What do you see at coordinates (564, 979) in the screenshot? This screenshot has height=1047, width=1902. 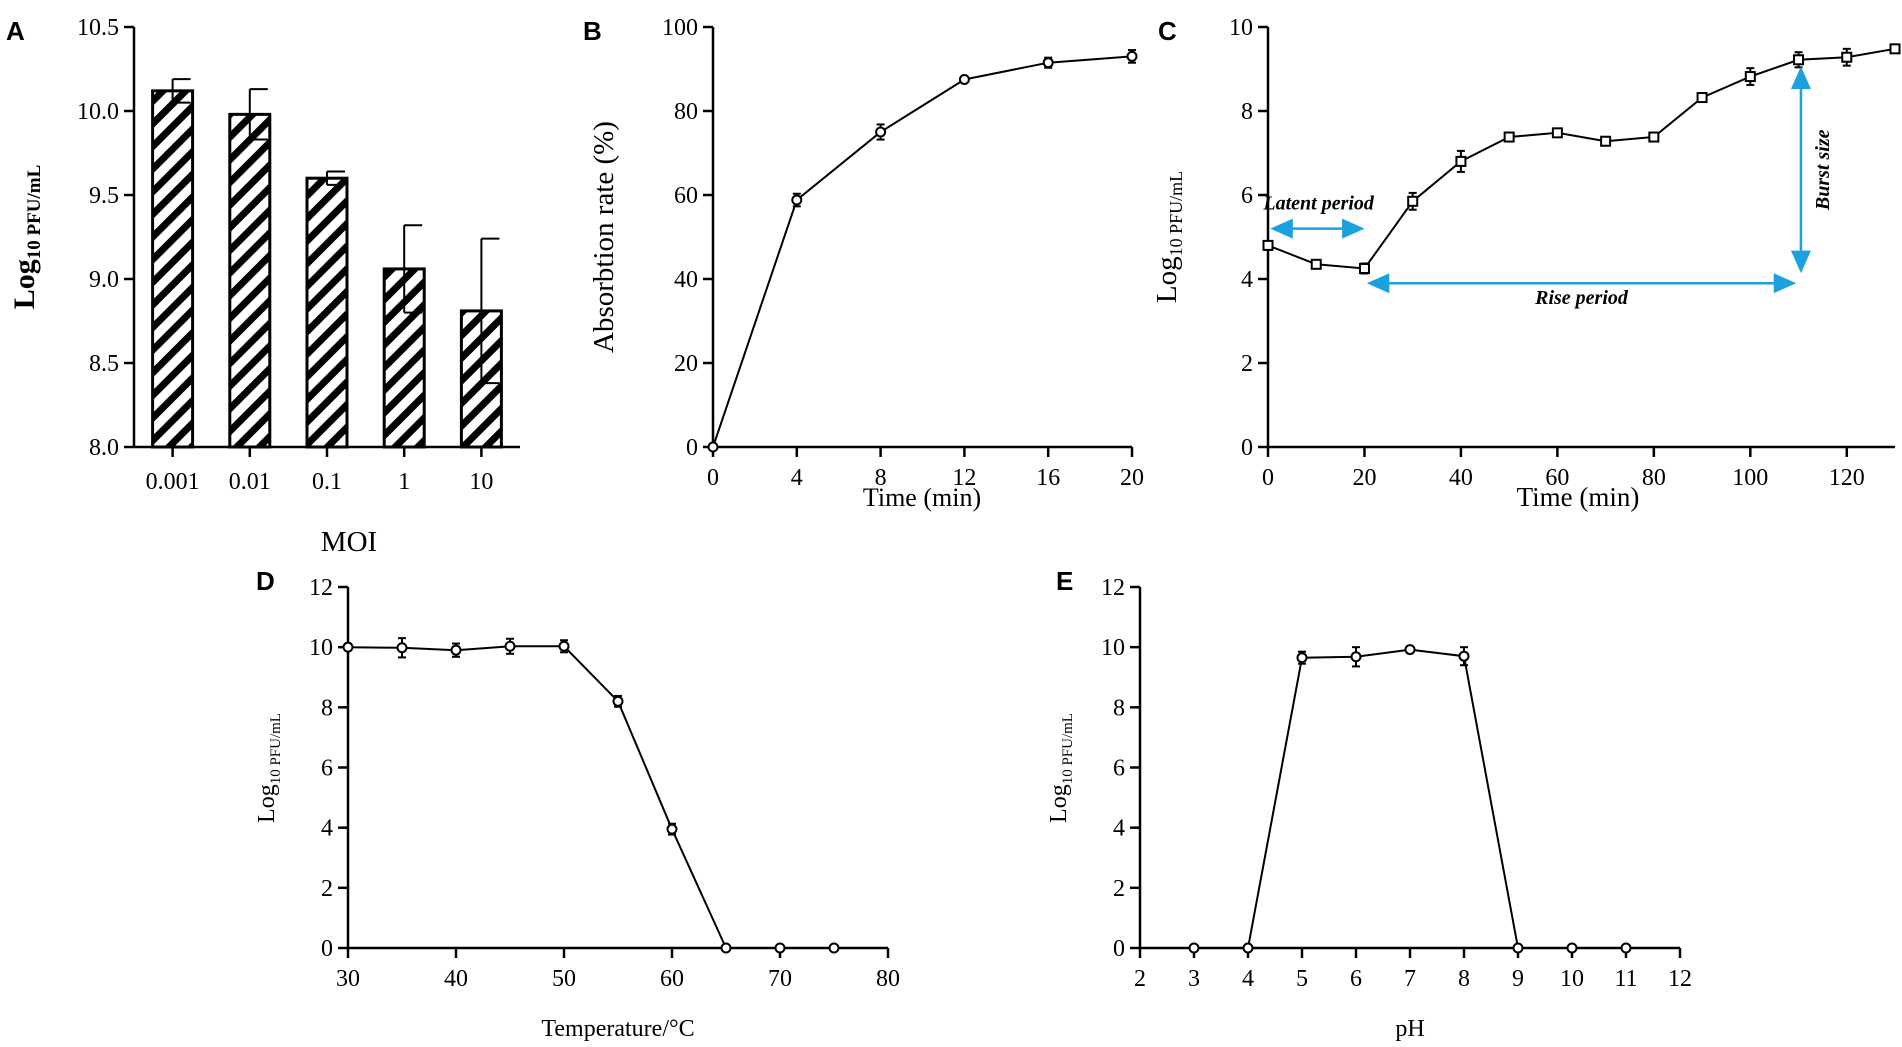 I see `x-tick-label: 50` at bounding box center [564, 979].